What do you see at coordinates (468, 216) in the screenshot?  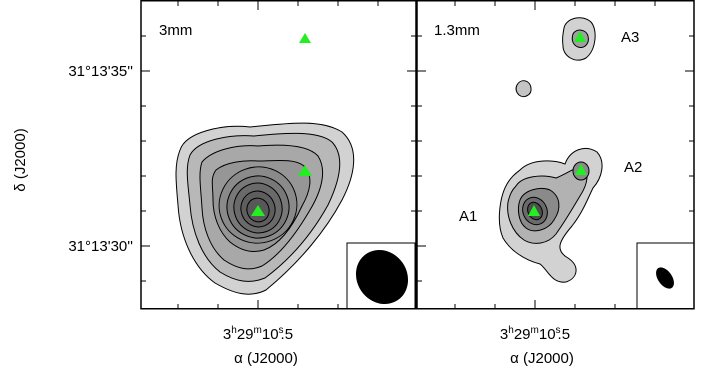 I see `source-label-a1: A1` at bounding box center [468, 216].